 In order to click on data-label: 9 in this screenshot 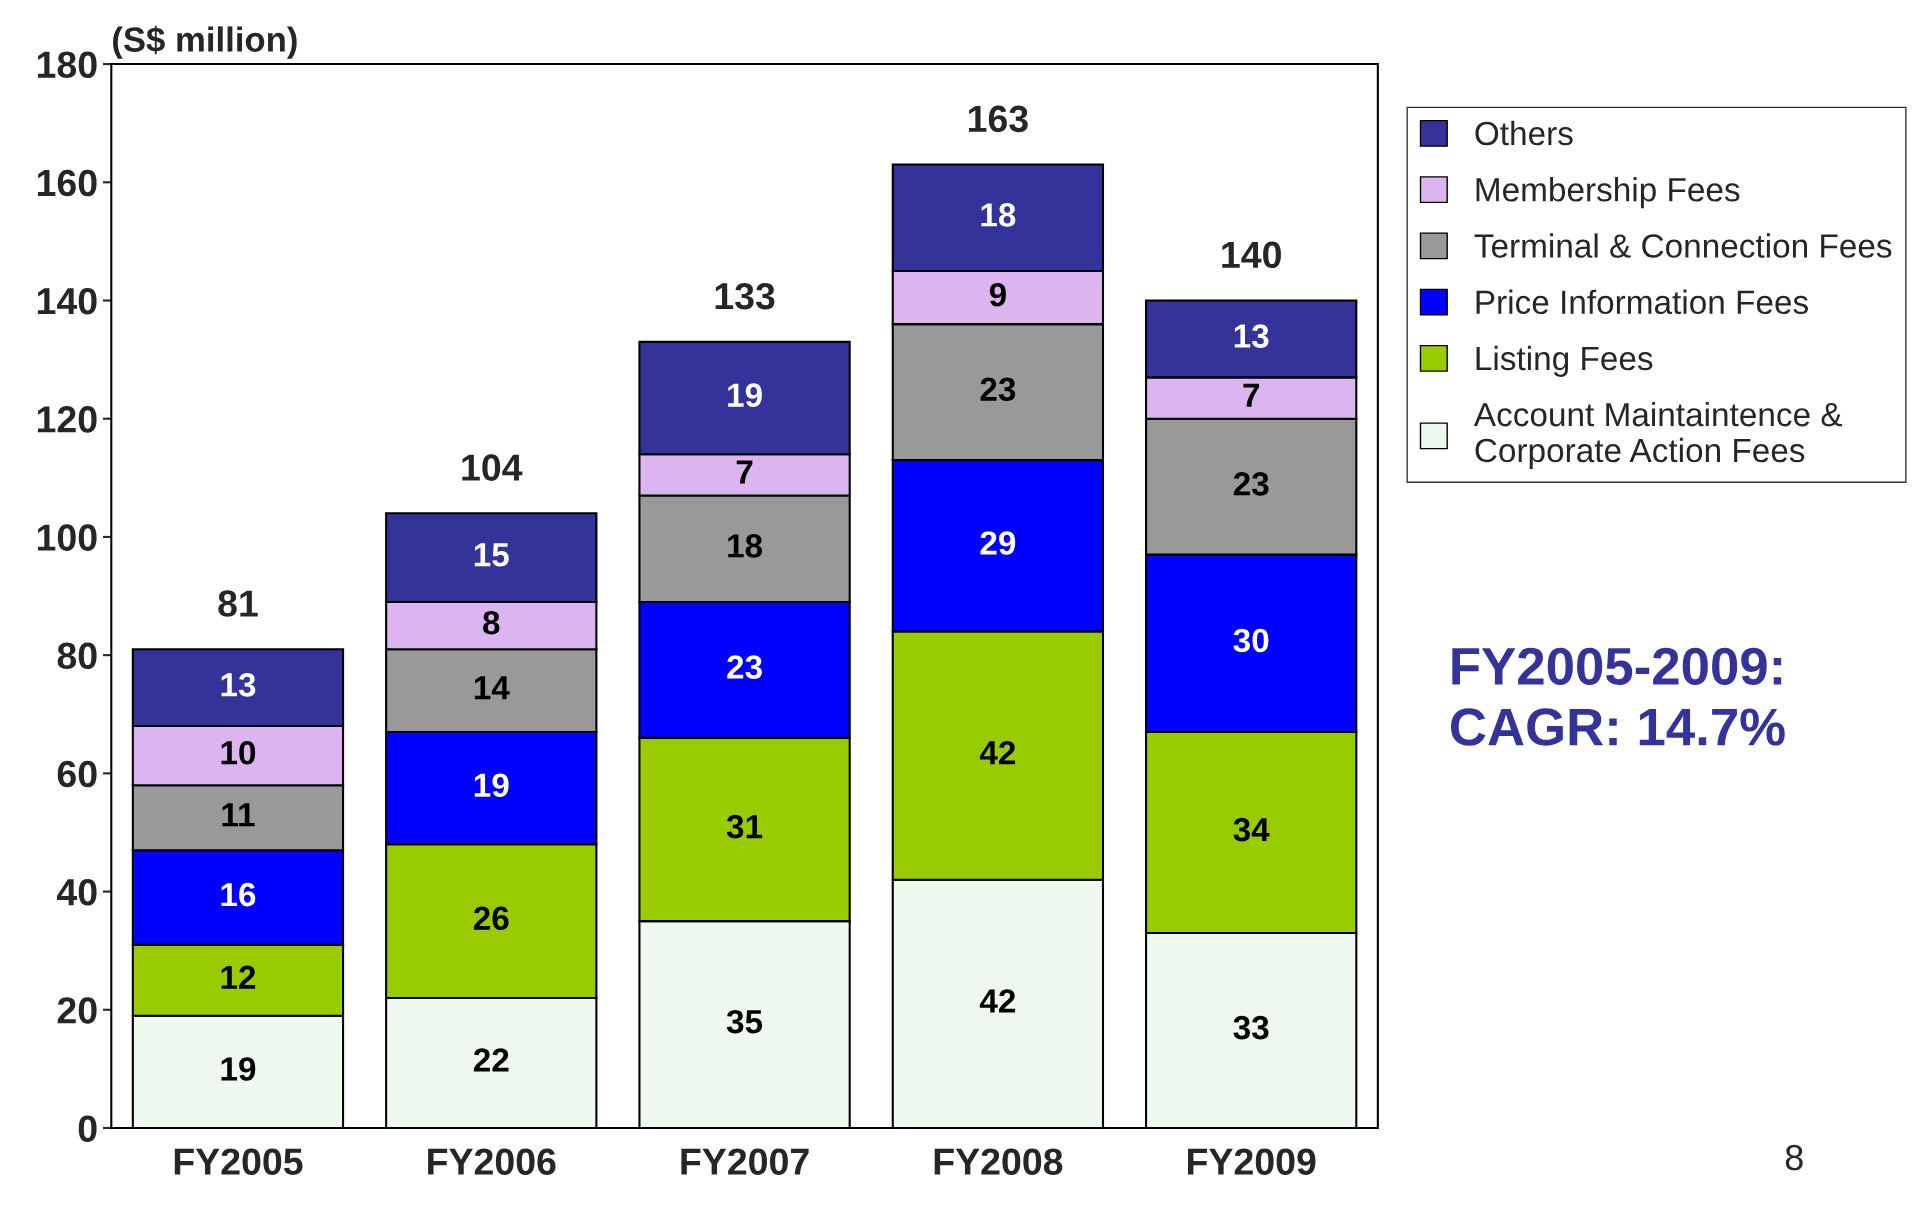, I will do `click(997, 294)`.